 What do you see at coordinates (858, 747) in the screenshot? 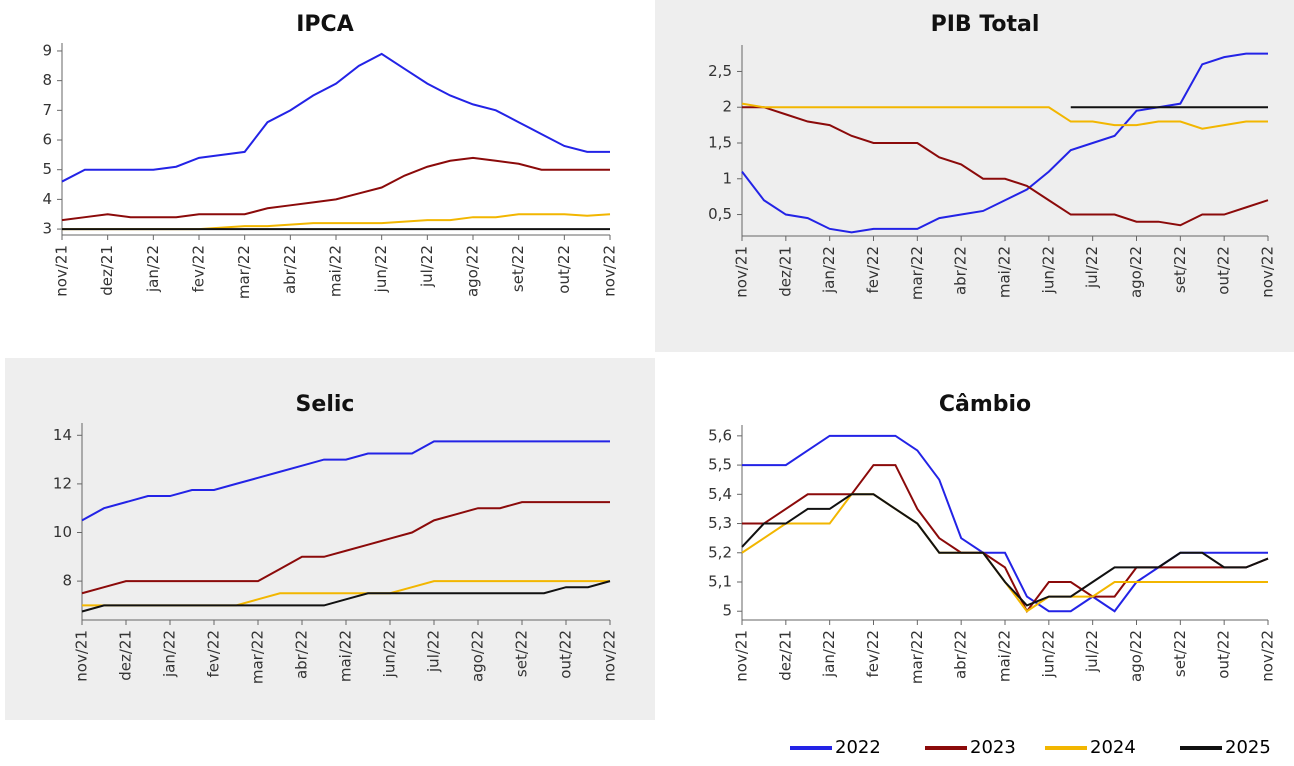
I see `legend-label: 2022` at bounding box center [858, 747].